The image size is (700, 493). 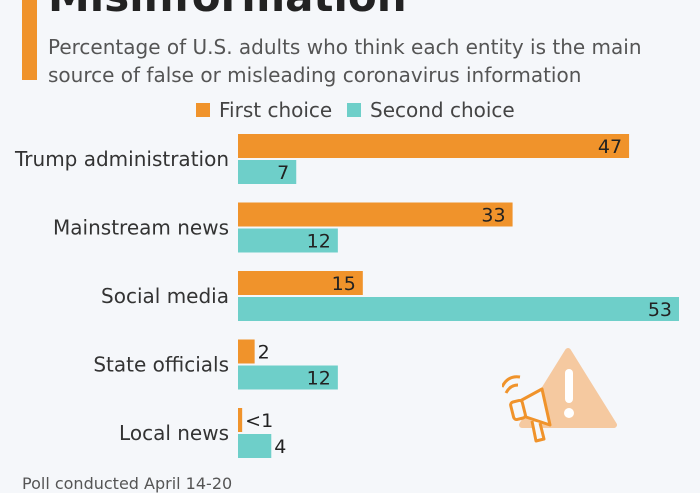 I want to click on legend-item-first: First choice, so click(x=264, y=110).